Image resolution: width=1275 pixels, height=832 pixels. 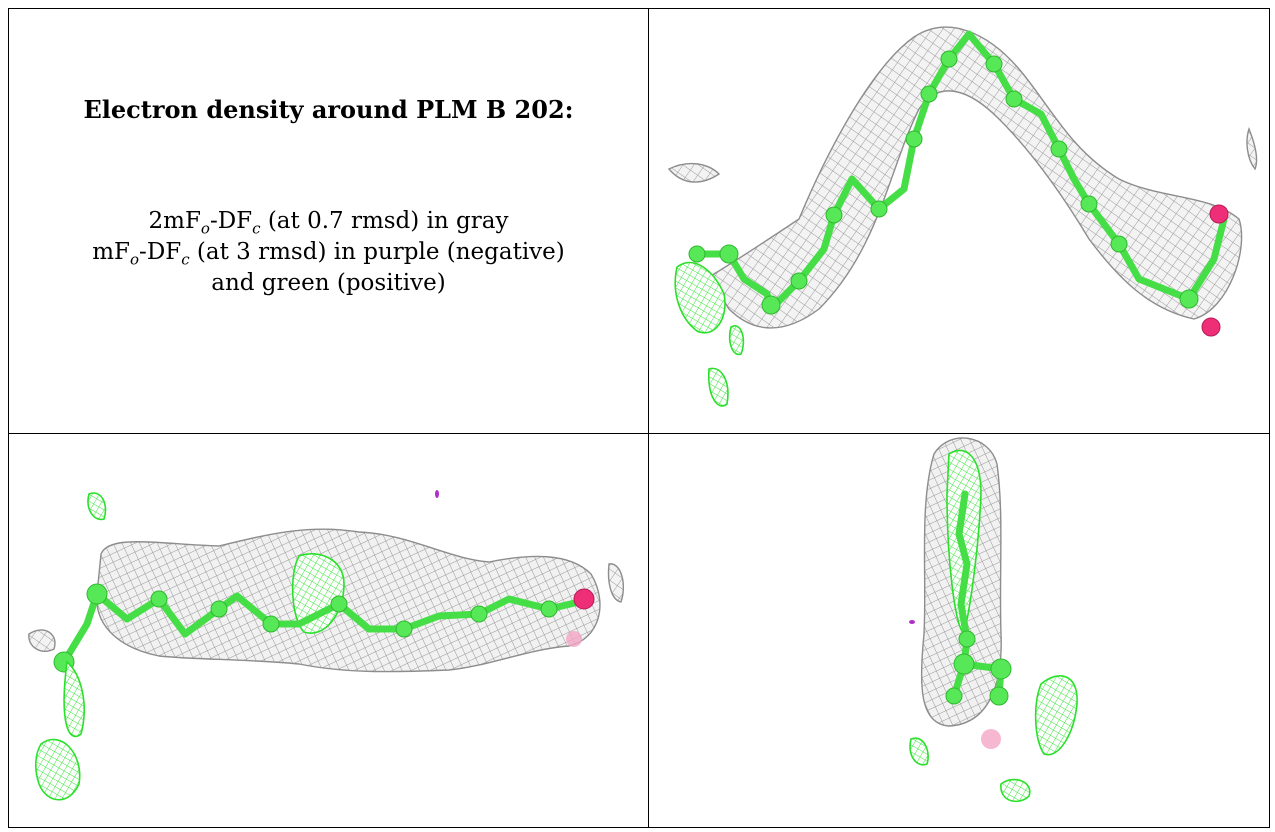 I want to click on legend-line-difference: mFo-DFc (at 3 rmsd) in purple (negative), so click(x=328, y=254).